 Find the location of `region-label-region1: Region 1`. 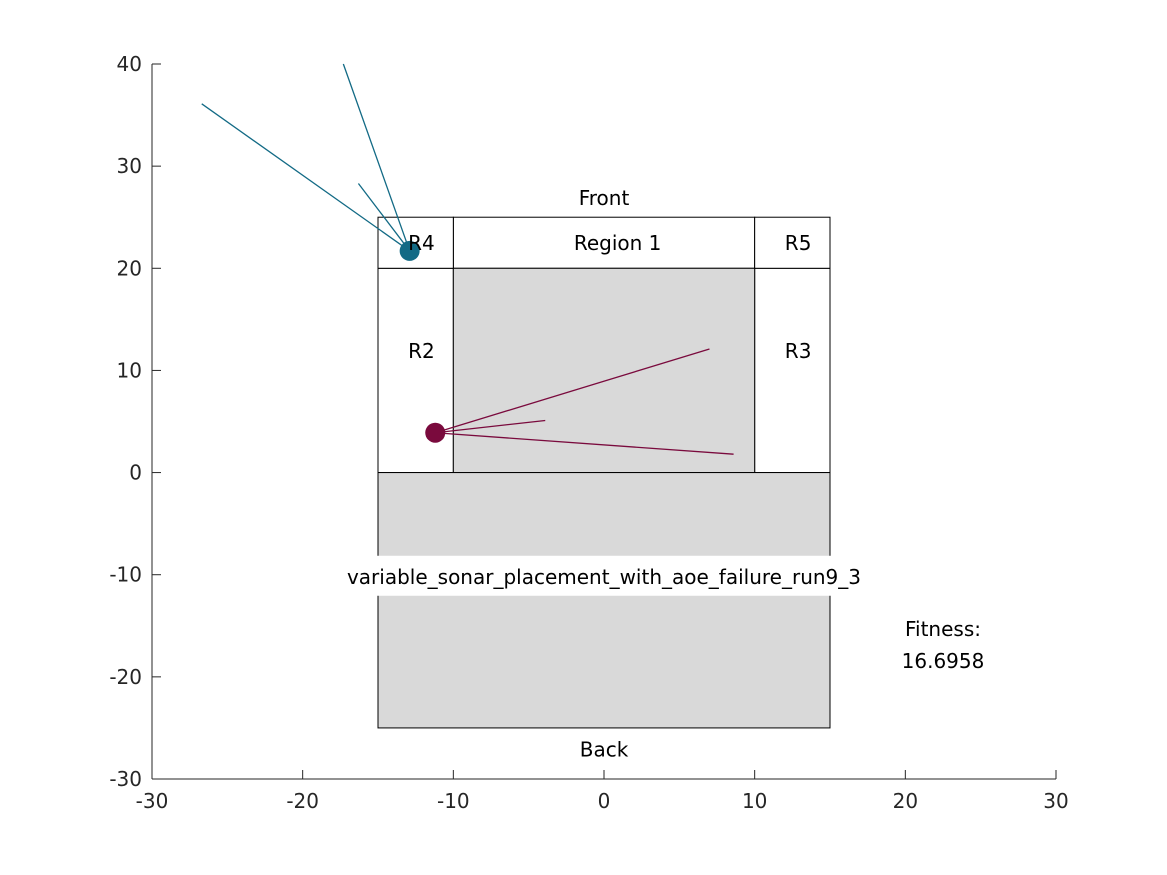

region-label-region1: Region 1 is located at coordinates (618, 243).